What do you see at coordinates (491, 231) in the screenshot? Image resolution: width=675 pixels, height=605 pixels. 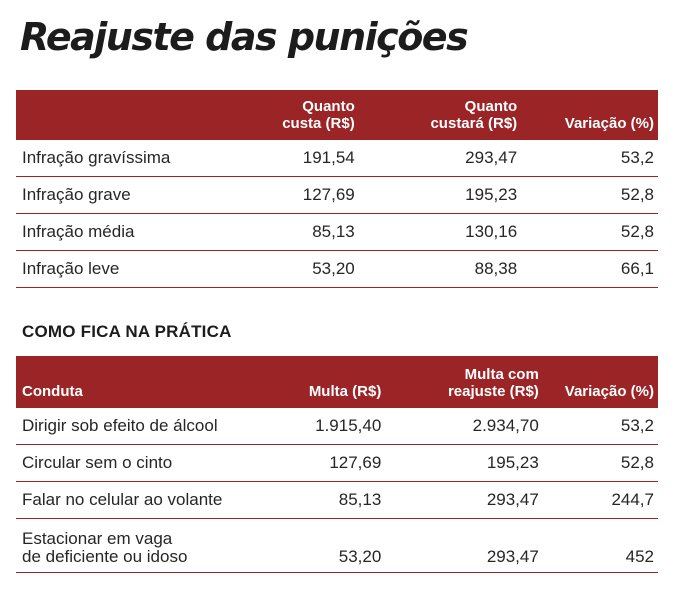 I see `cell-new-cost: 130,16` at bounding box center [491, 231].